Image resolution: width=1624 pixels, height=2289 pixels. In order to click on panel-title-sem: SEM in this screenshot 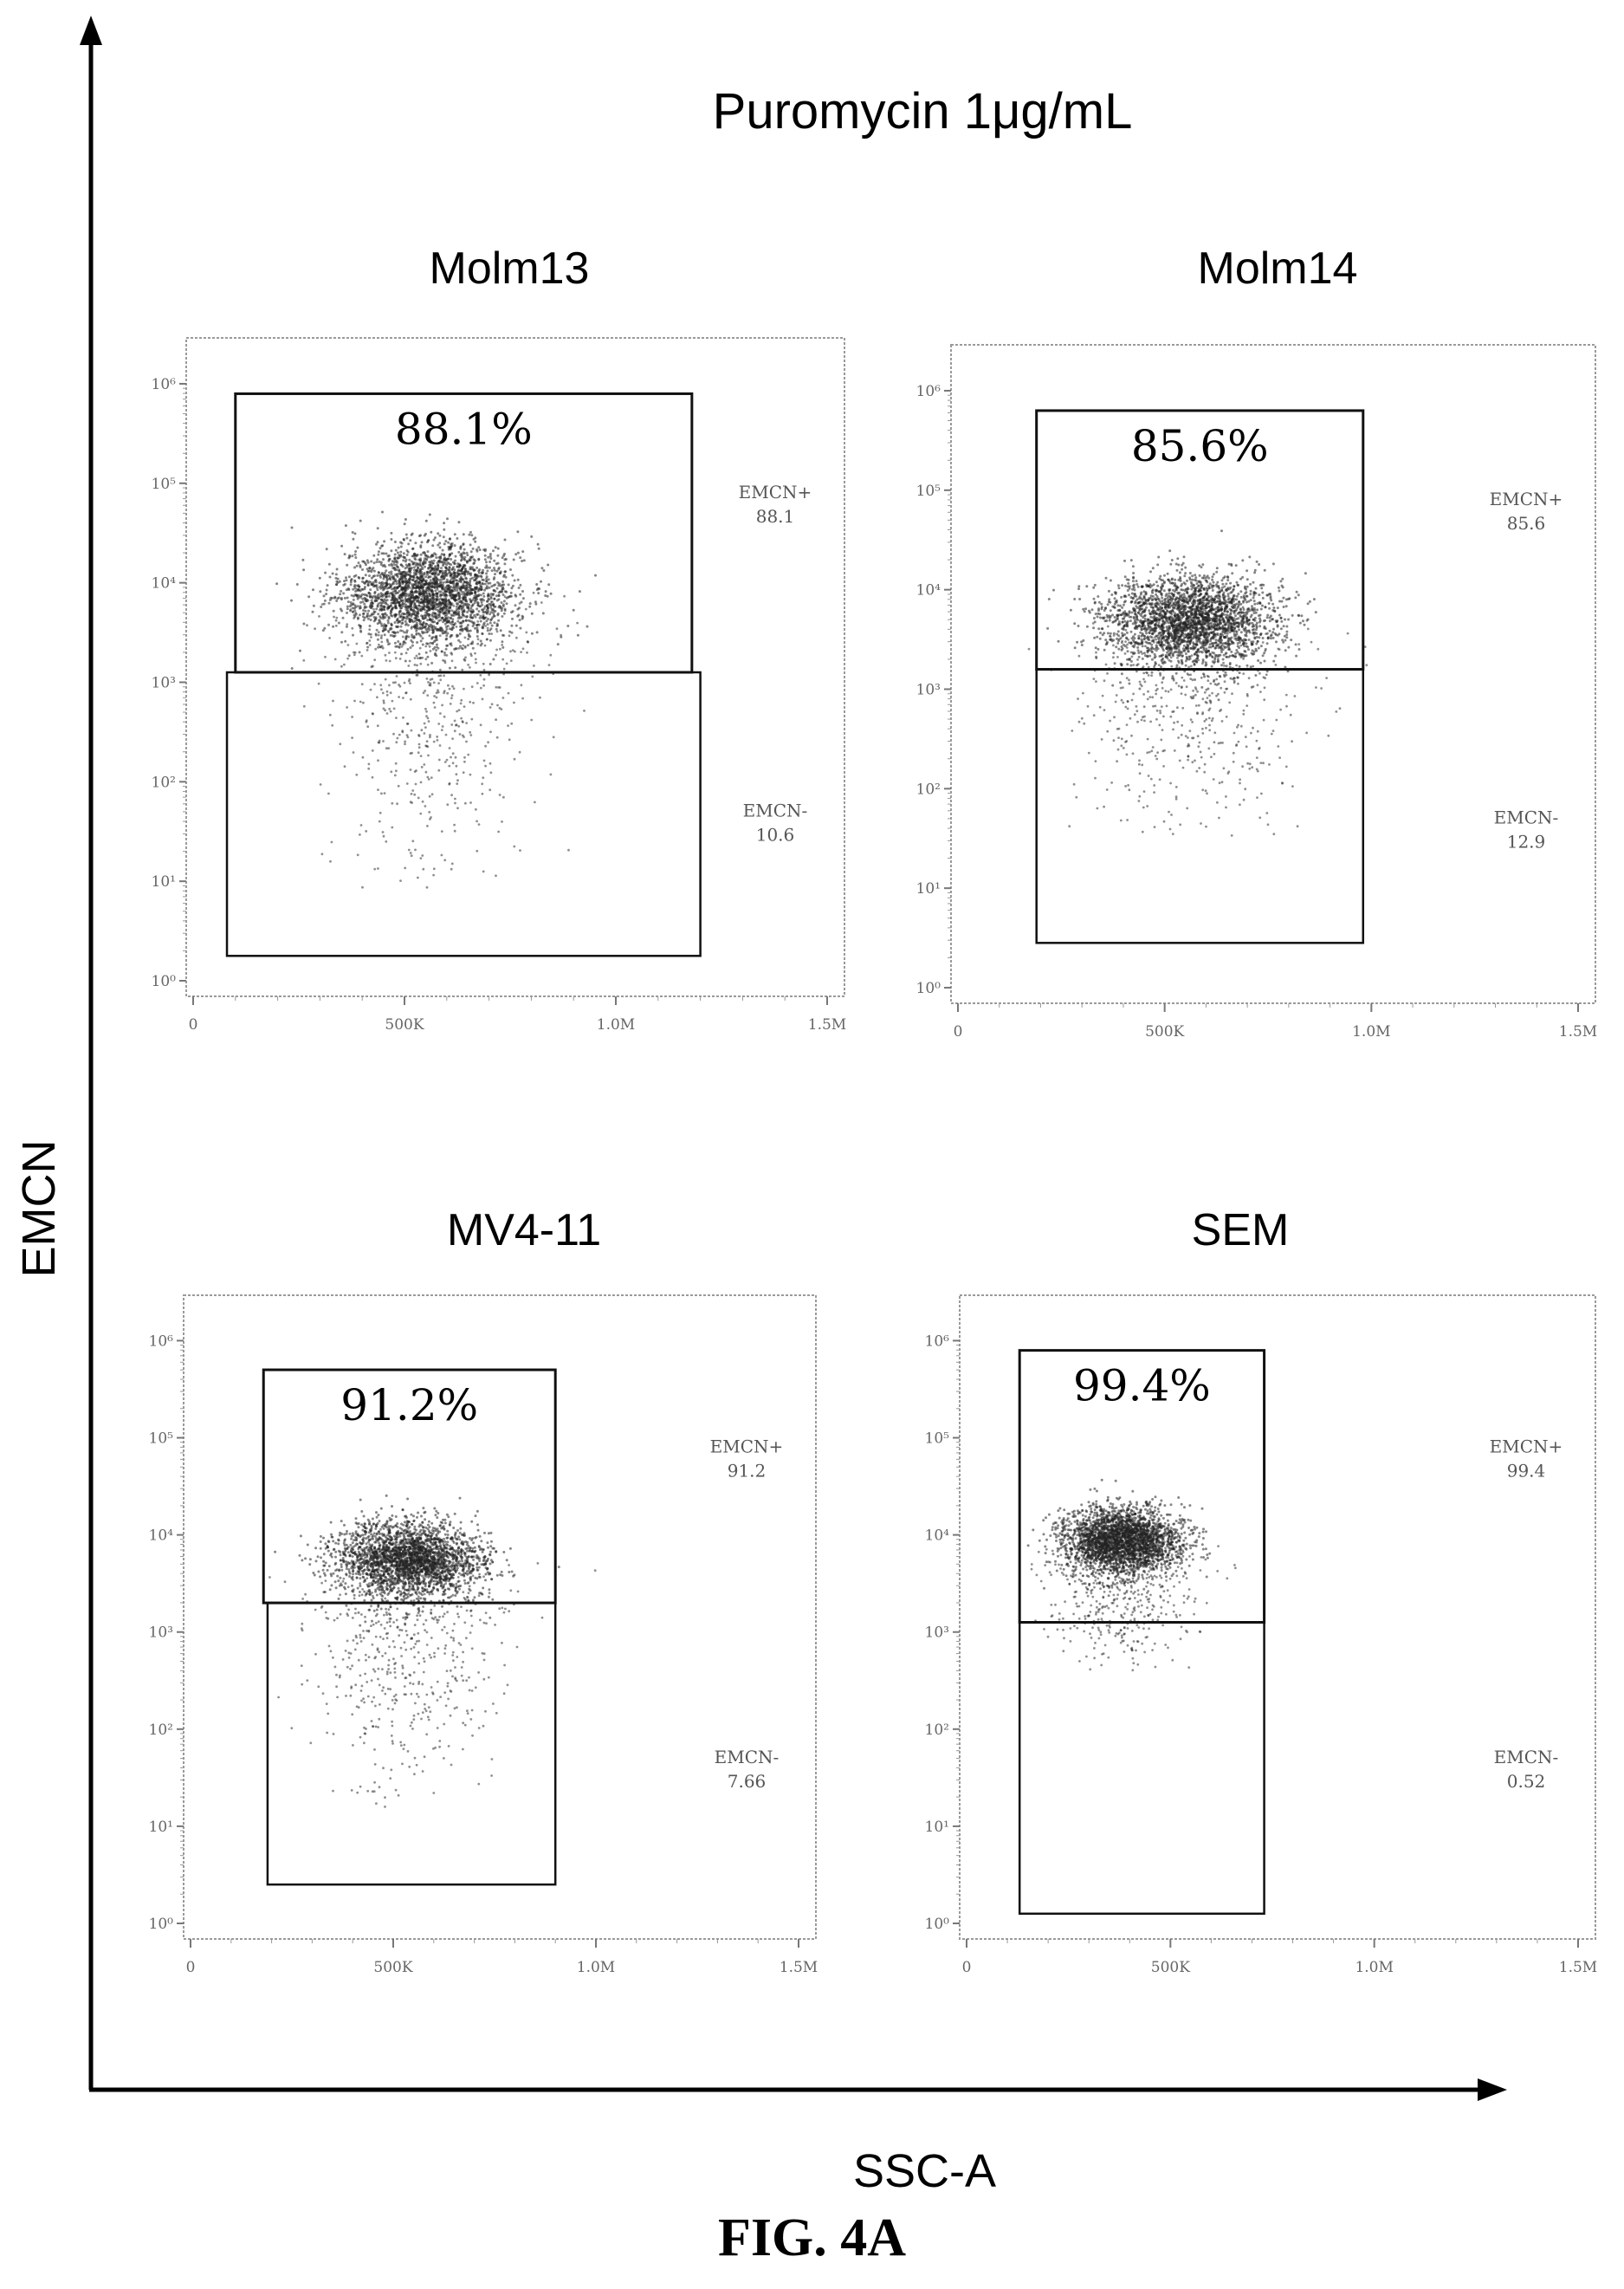, I will do `click(1240, 1230)`.